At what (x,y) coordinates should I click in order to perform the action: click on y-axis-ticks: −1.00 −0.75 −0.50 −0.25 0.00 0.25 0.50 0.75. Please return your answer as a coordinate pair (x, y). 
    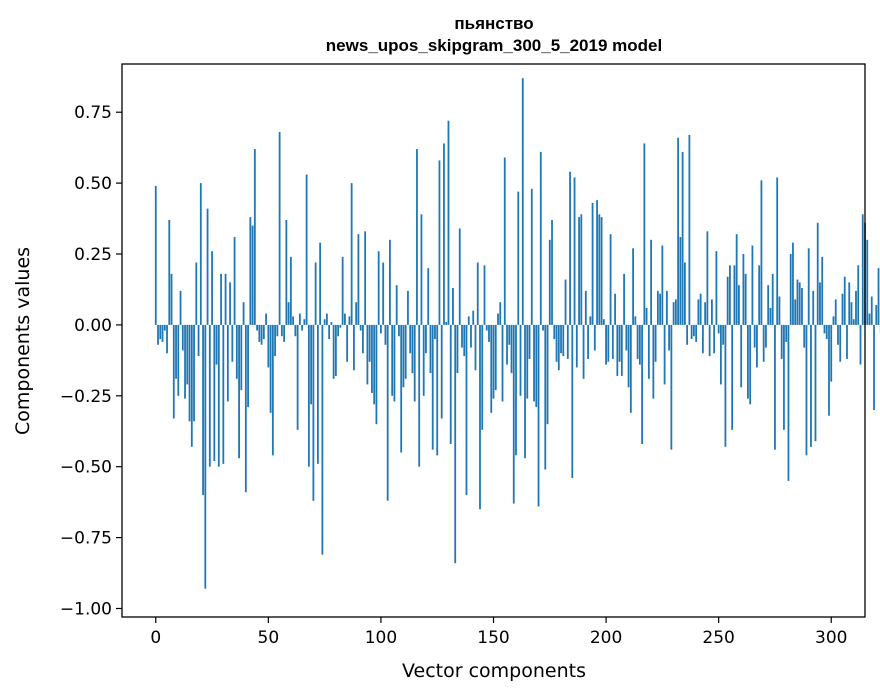
    Looking at the image, I should click on (91, 361).